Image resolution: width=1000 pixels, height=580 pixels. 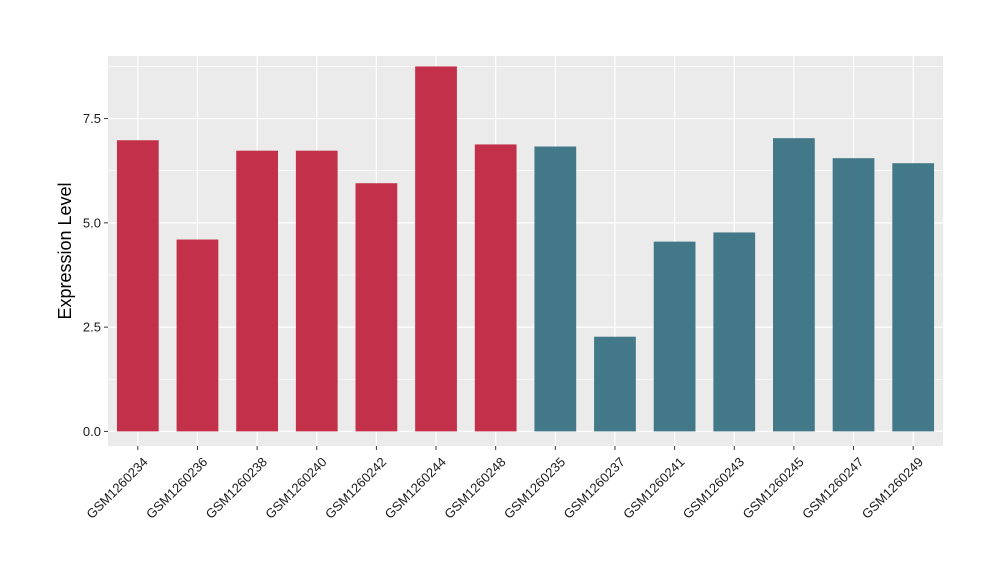 I want to click on x-tick-label: GSM1260241, so click(x=653, y=487).